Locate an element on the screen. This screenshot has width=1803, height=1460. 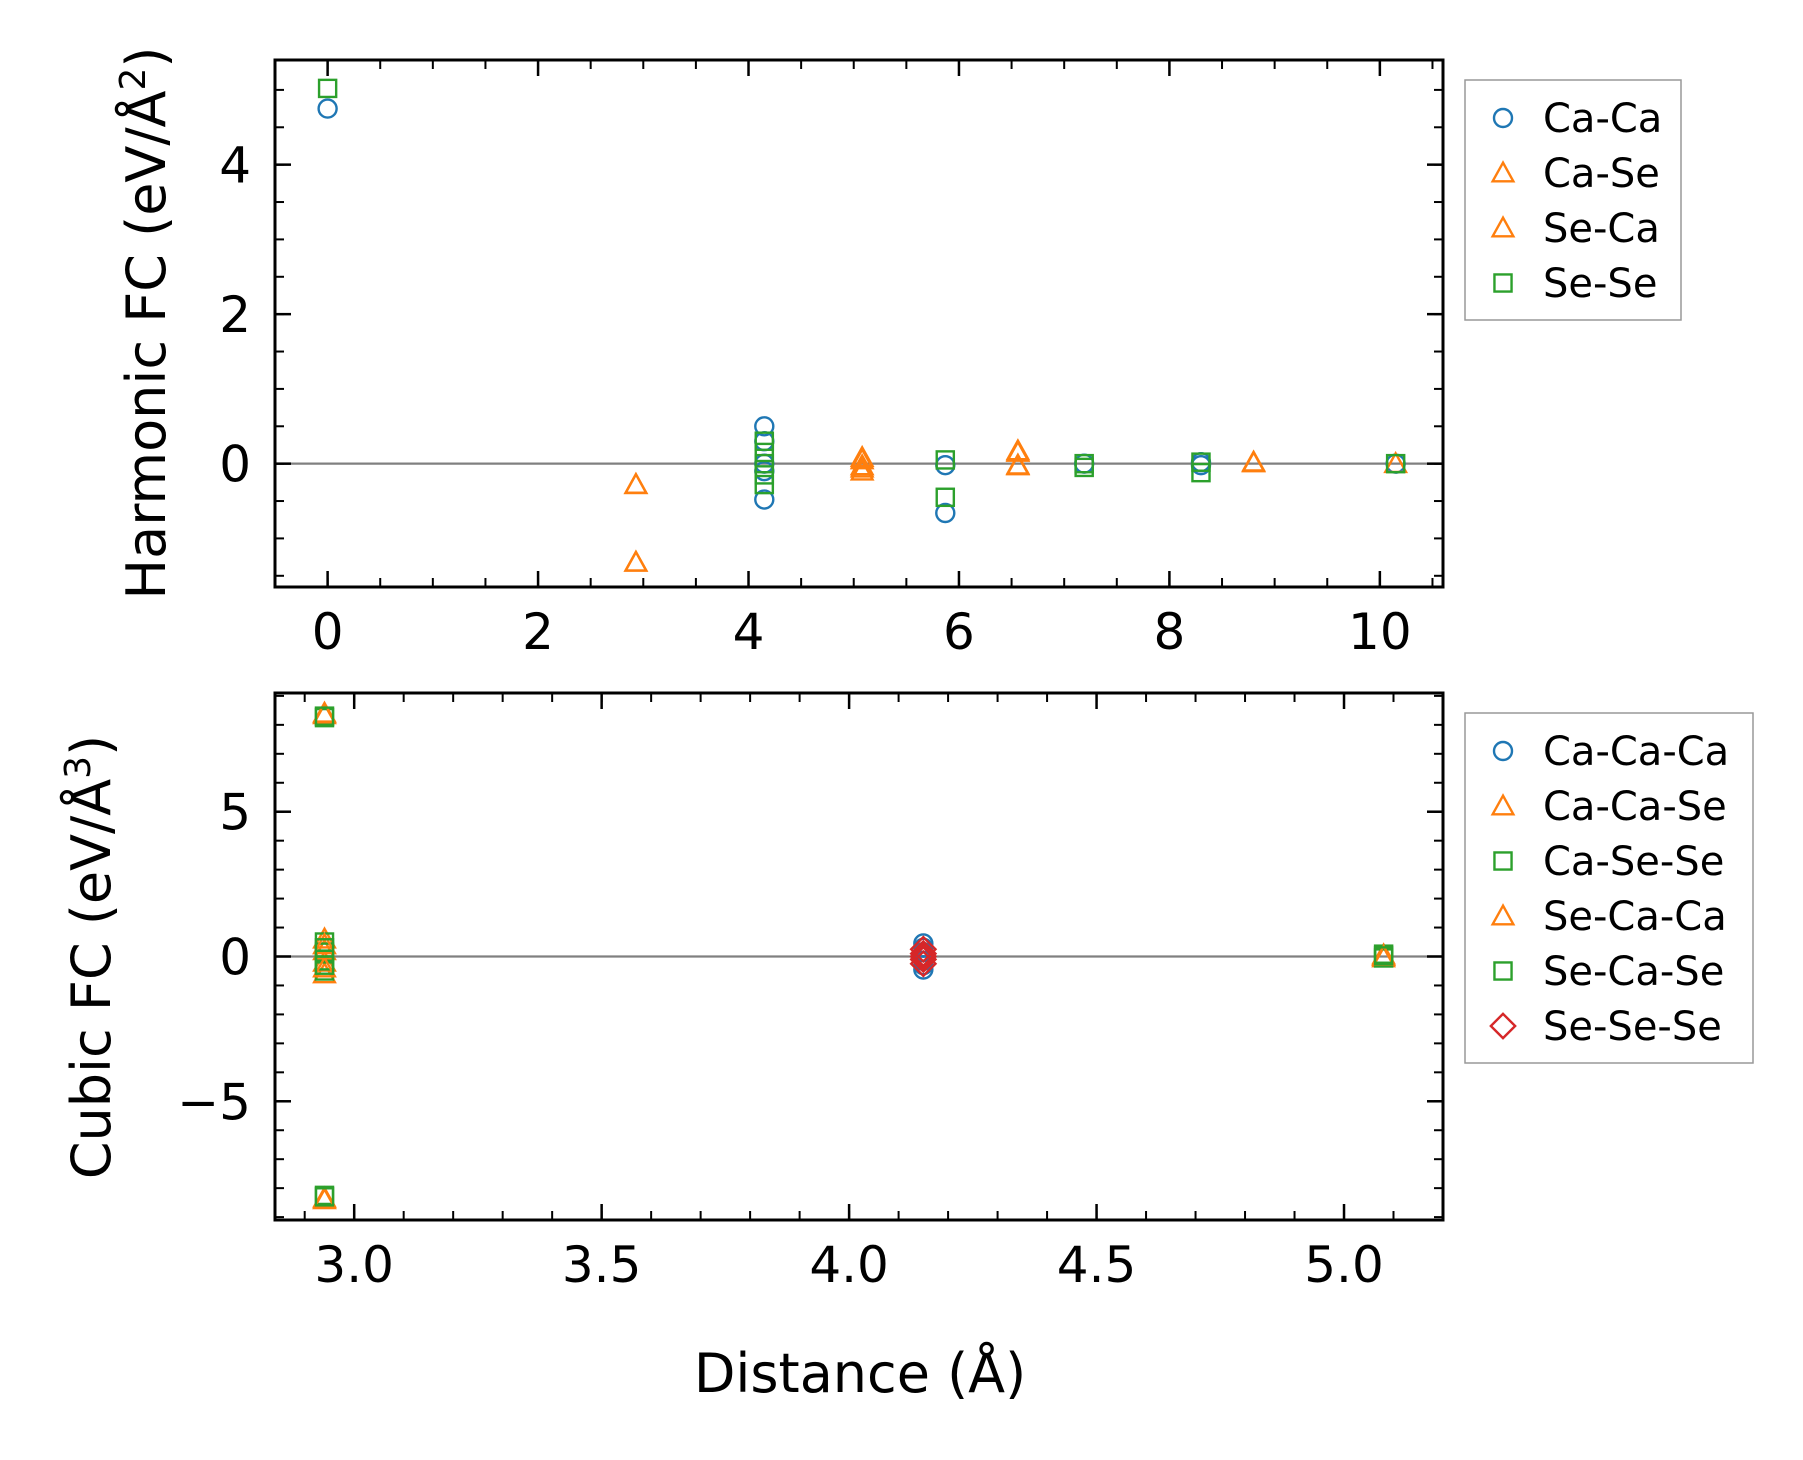
legend-ca-ca-ca-marker is located at coordinates (1503, 751).